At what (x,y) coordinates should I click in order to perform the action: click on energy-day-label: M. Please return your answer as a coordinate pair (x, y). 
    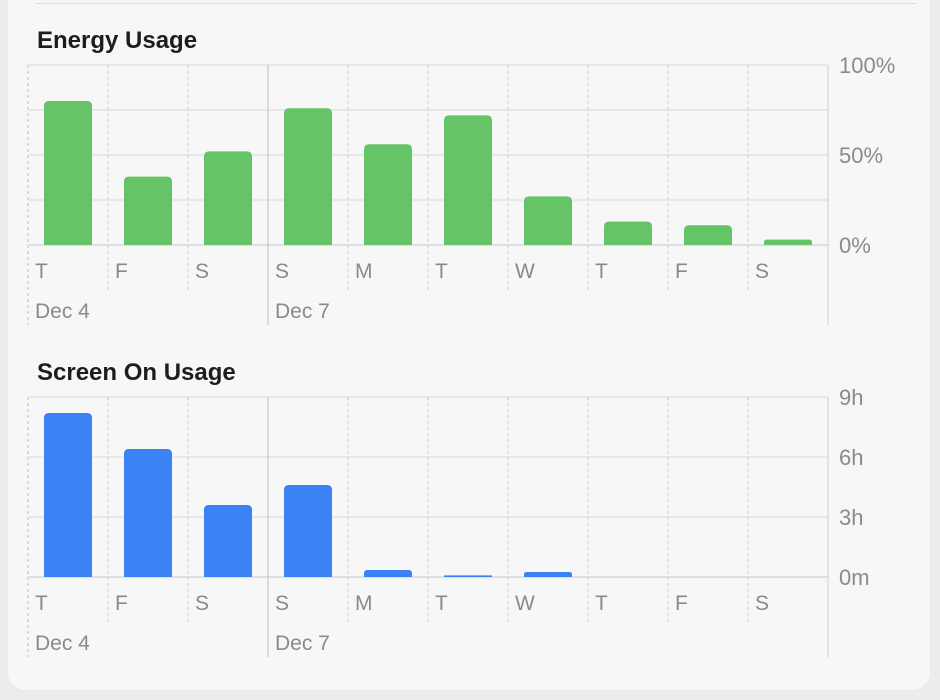
    Looking at the image, I should click on (364, 271).